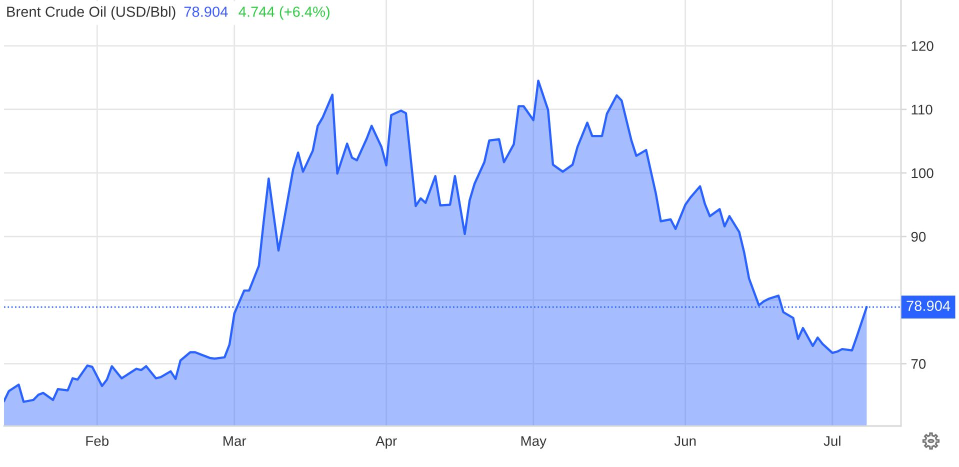 The image size is (959, 467). What do you see at coordinates (918, 364) in the screenshot?
I see `y-tick-label: 70` at bounding box center [918, 364].